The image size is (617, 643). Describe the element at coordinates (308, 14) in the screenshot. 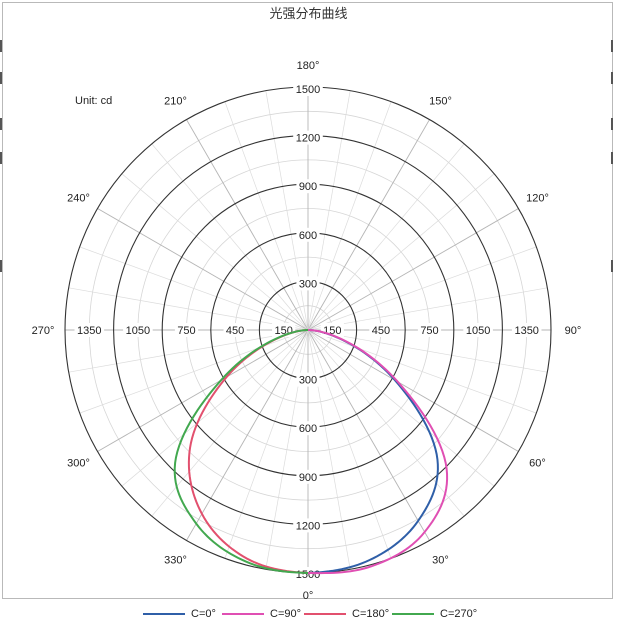

I see `chart-title: 光强分布曲线` at that location.